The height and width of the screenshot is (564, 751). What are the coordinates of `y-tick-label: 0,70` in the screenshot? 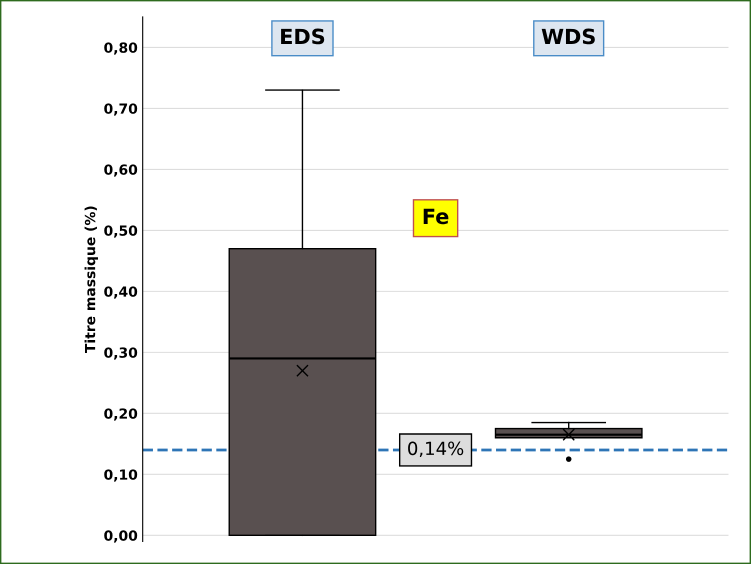 It's located at (121, 109).